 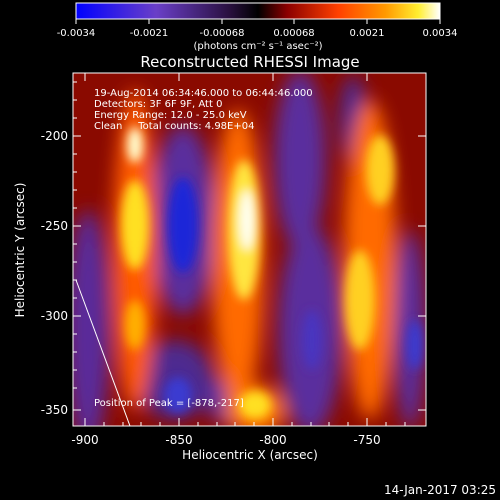 What do you see at coordinates (170, 115) in the screenshot?
I see `annotation-energy-range: Energy Range: 12.0 - 25.0 keV` at bounding box center [170, 115].